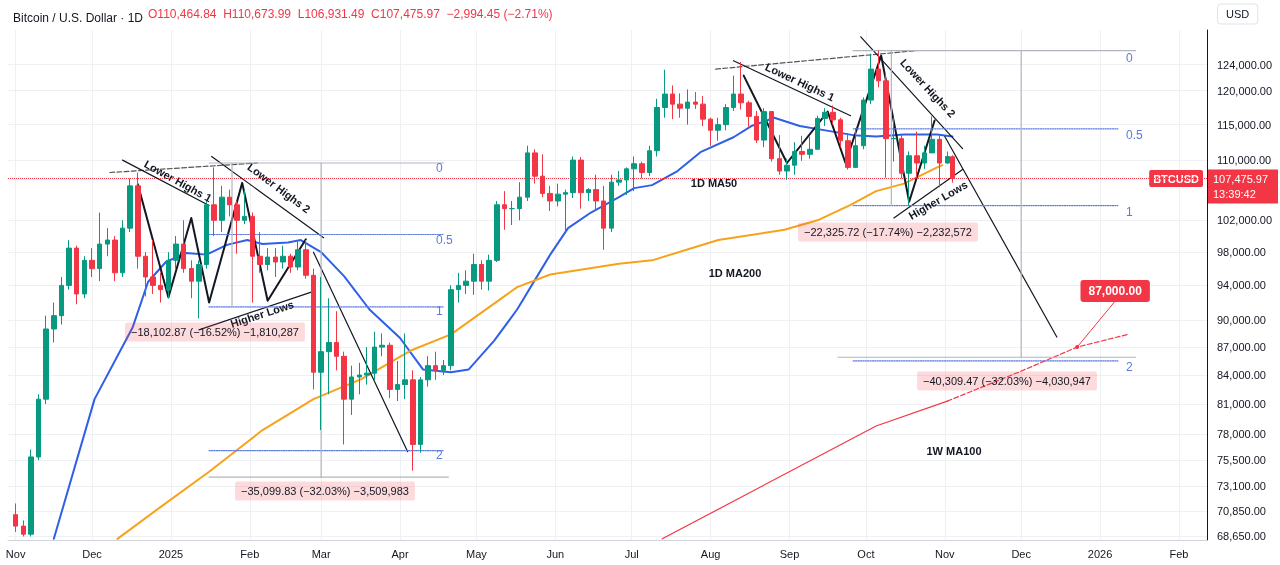 The height and width of the screenshot is (565, 1280). Describe the element at coordinates (1241, 460) in the screenshot. I see `y-tick-label: 75,500.00` at that location.